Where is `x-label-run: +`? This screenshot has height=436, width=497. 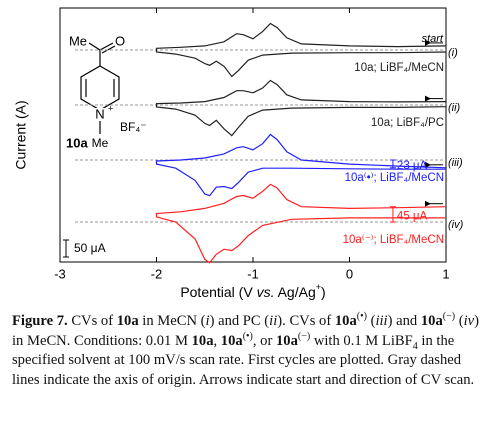 x-label-run: + is located at coordinates (318, 287).